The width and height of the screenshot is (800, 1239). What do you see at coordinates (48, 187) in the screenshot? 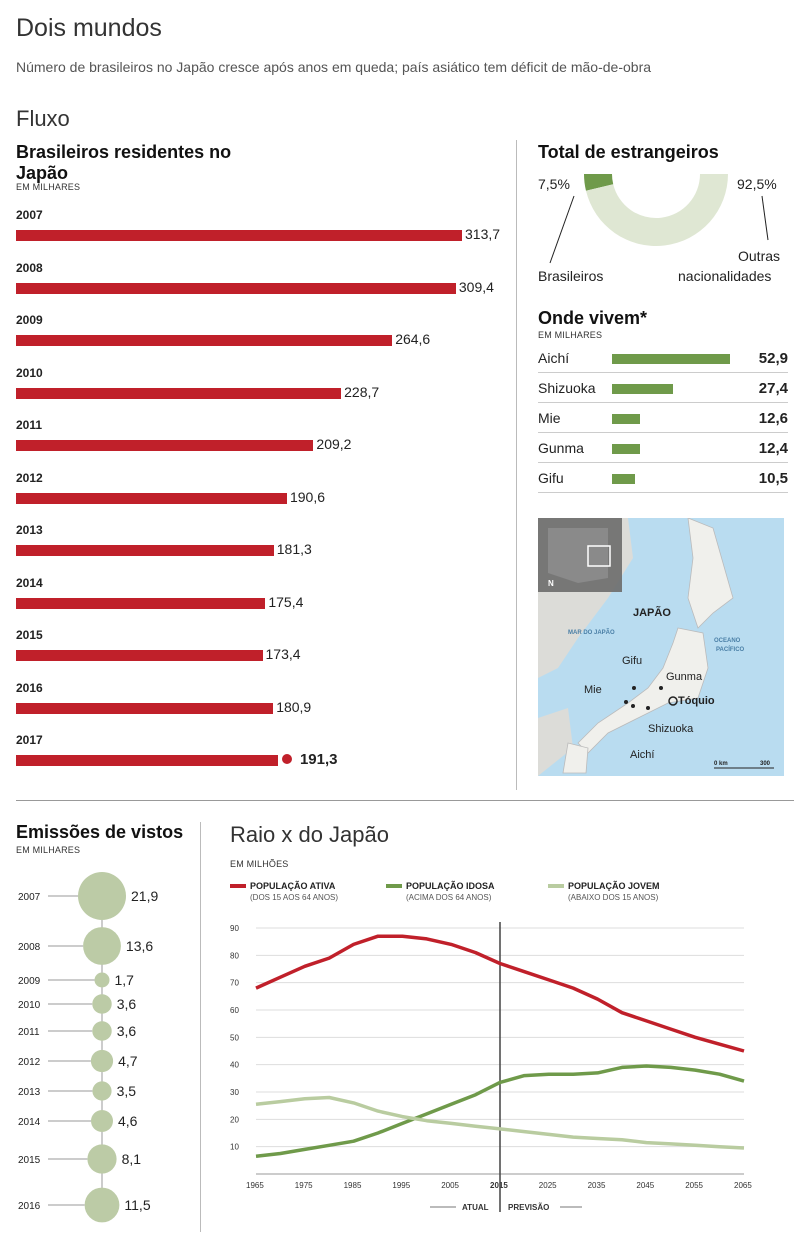
I see `residents-unit: EM MILHARES` at bounding box center [48, 187].